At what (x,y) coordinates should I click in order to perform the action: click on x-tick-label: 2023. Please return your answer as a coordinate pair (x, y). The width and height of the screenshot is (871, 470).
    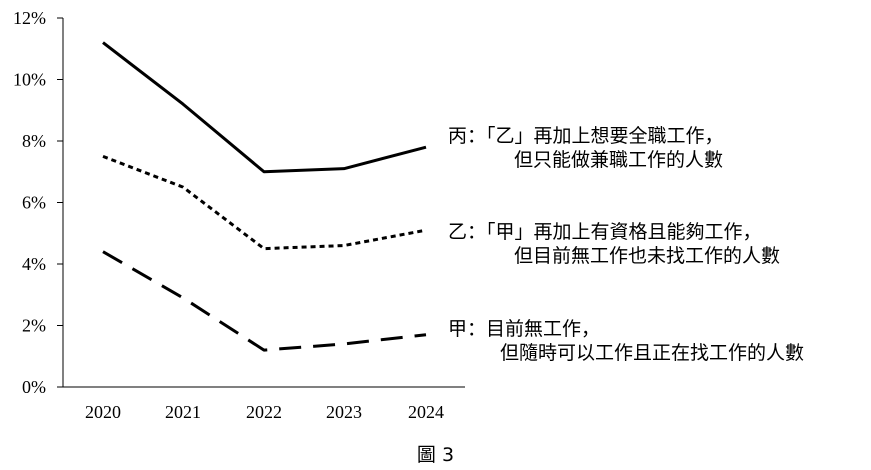
    Looking at the image, I should click on (344, 412).